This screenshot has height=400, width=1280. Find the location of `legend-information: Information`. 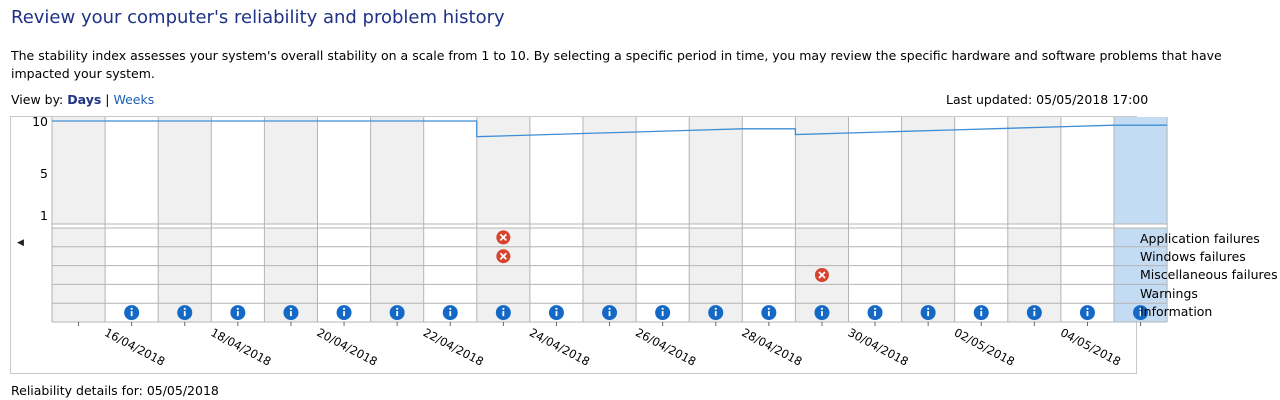

legend-information: Information is located at coordinates (1176, 311).